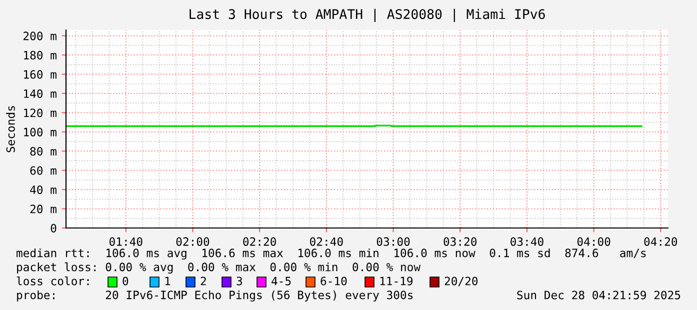 This screenshot has width=697, height=310. I want to click on y-tick-label: 100 m, so click(40, 132).